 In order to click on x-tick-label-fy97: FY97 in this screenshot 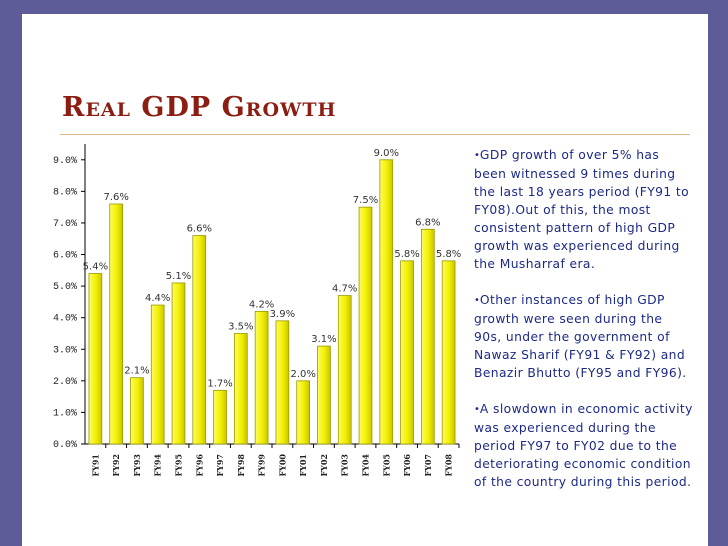, I will do `click(220, 465)`.